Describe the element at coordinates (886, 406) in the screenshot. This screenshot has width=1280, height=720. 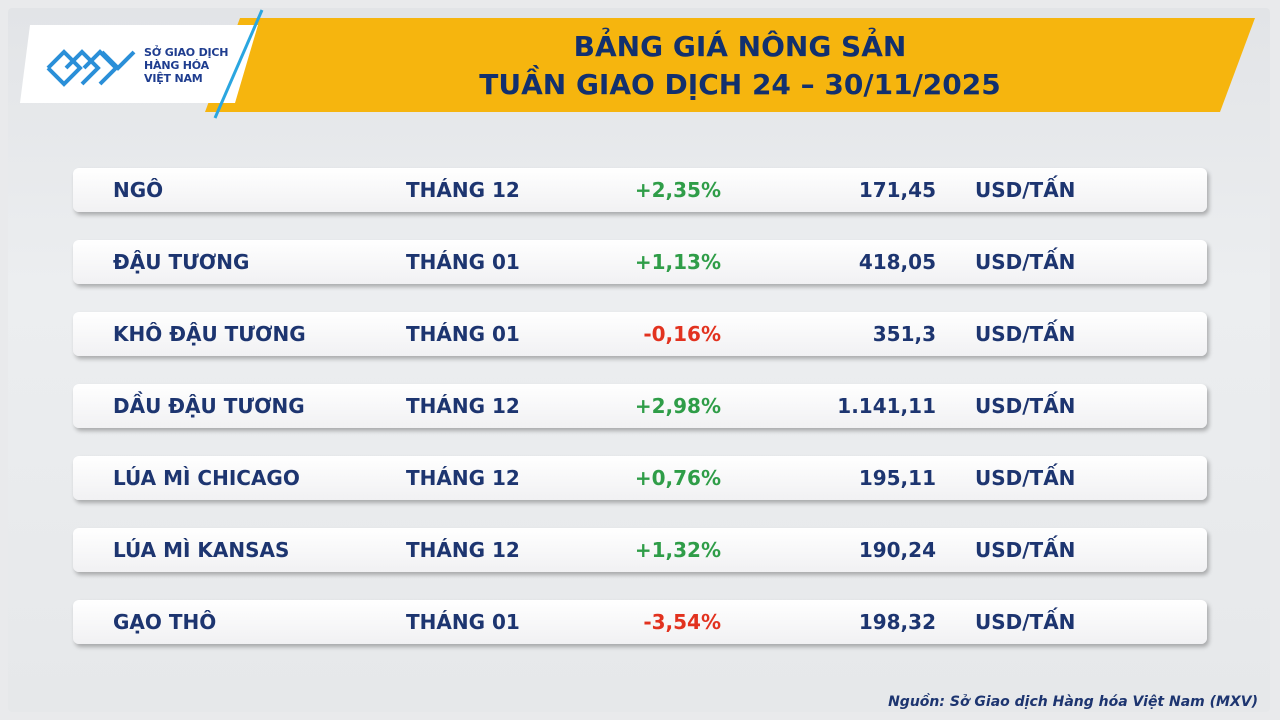
I see `price: 1.141,11` at that location.